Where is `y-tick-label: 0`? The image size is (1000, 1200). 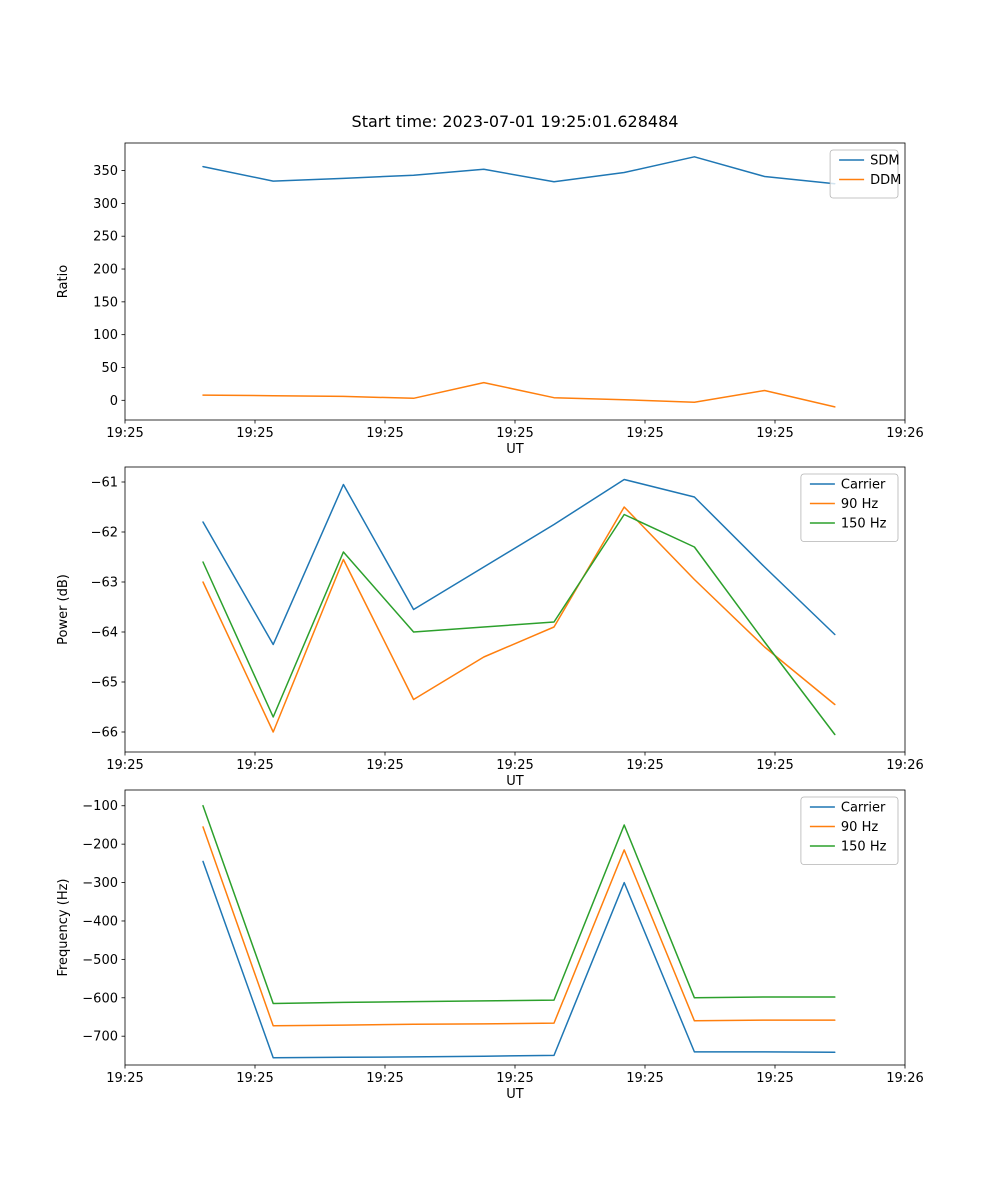
y-tick-label: 0 is located at coordinates (114, 401).